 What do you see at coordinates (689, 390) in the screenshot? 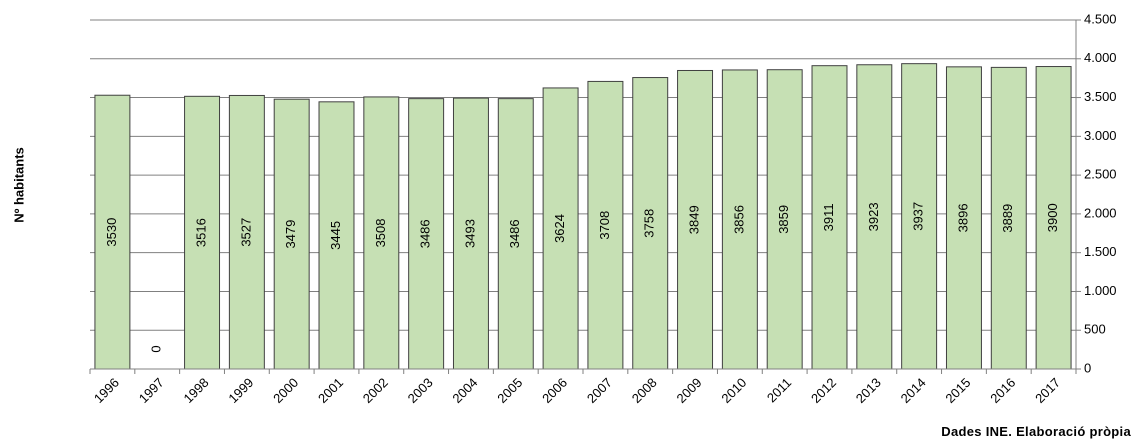
I see `x-tick-label: 2009` at bounding box center [689, 390].